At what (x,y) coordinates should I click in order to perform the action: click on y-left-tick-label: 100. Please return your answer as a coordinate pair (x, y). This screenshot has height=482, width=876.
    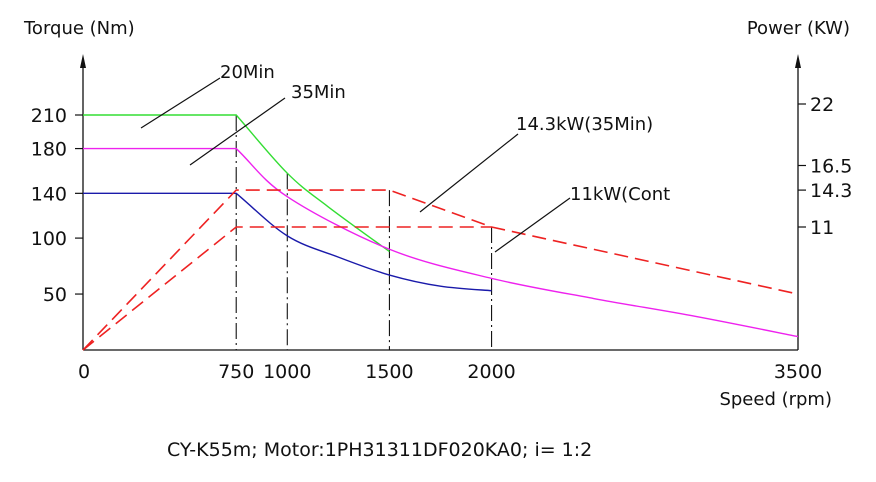
    Looking at the image, I should click on (49, 239).